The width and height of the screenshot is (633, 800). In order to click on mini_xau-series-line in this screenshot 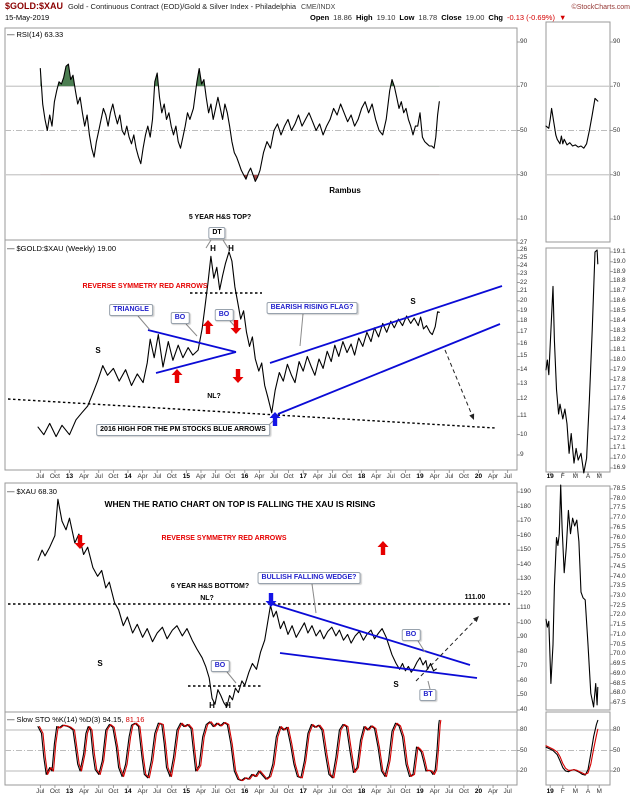, I will do `click(572, 596)`.